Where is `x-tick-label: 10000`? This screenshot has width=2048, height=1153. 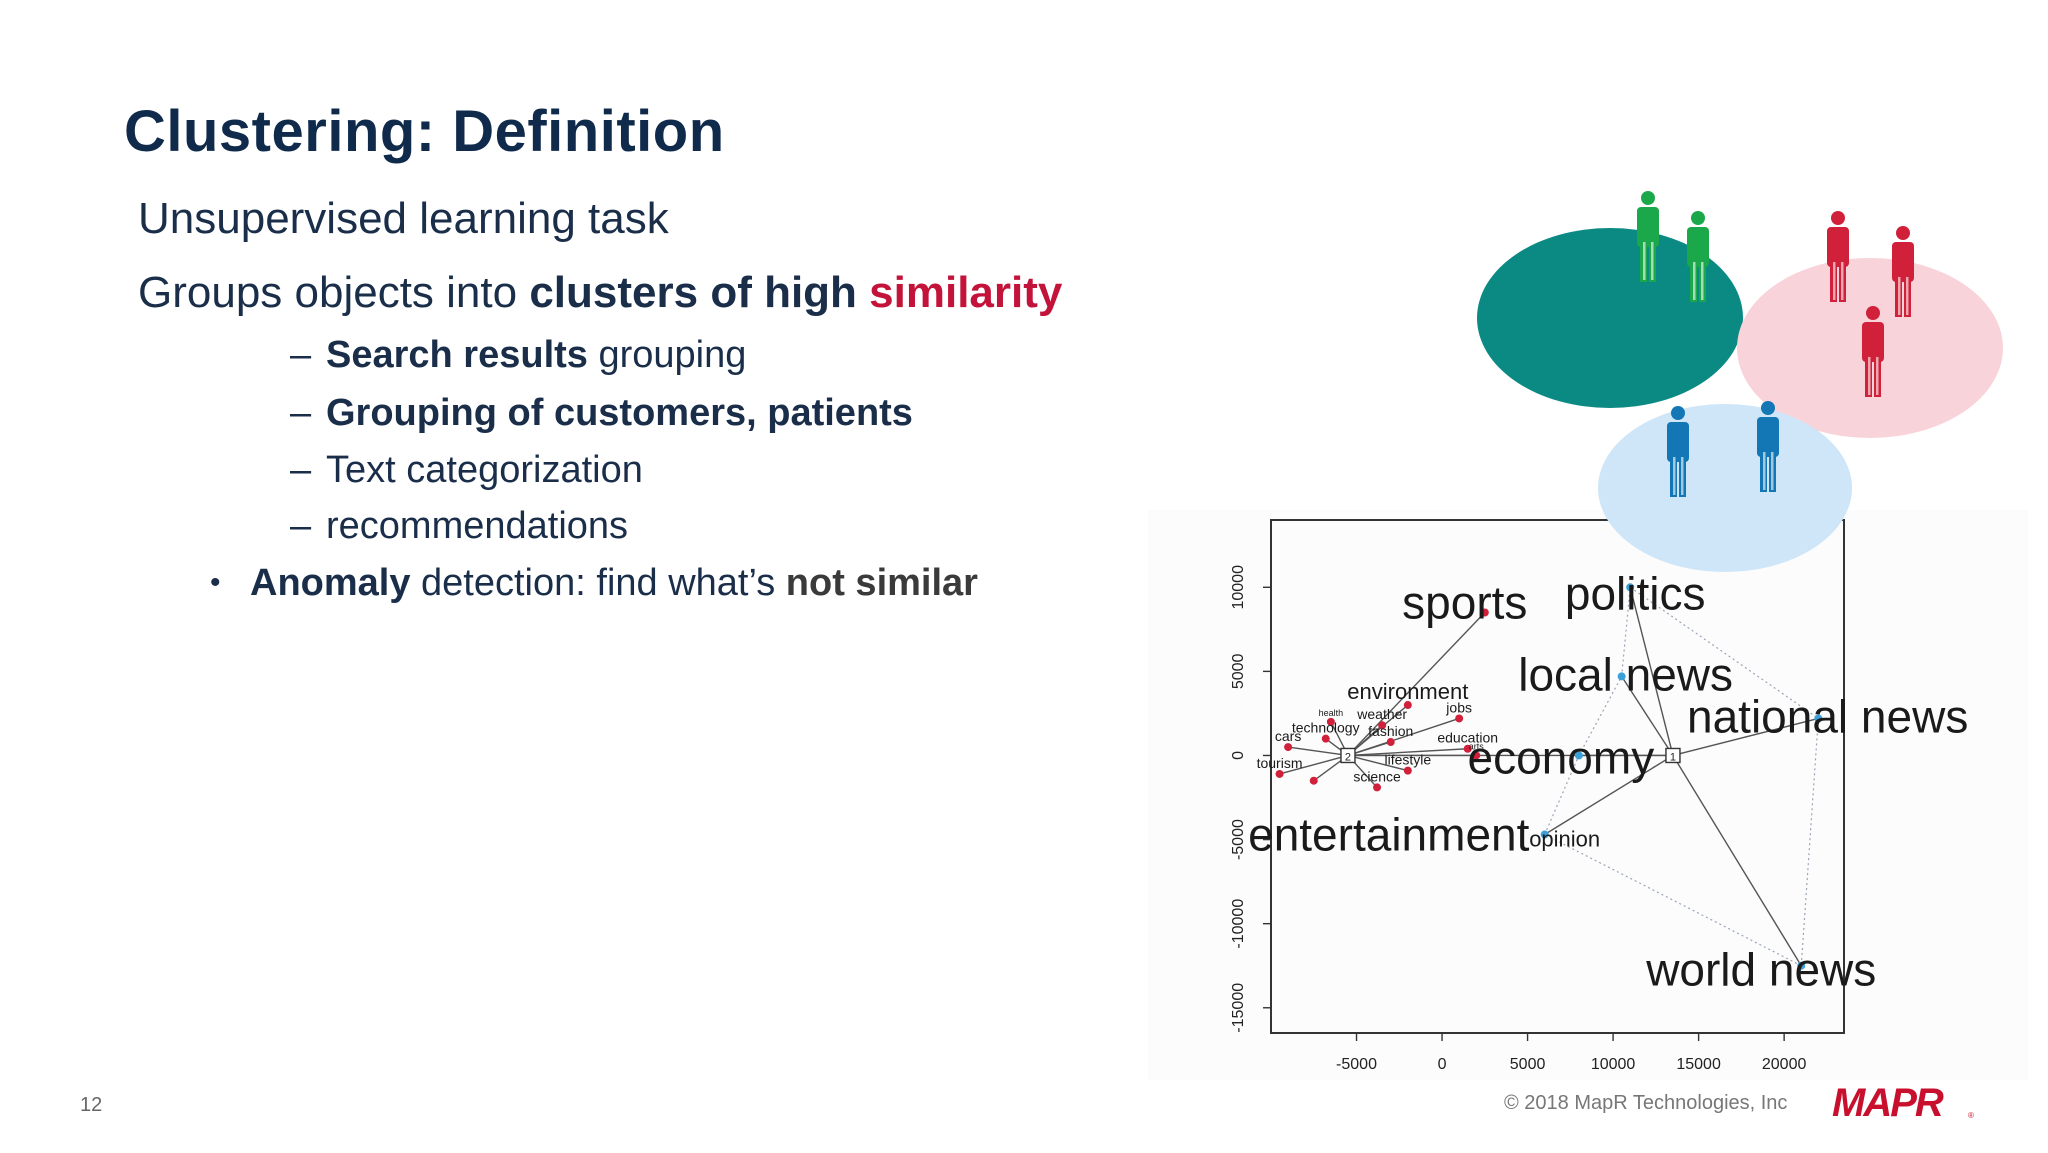
x-tick-label: 10000 is located at coordinates (1613, 1064).